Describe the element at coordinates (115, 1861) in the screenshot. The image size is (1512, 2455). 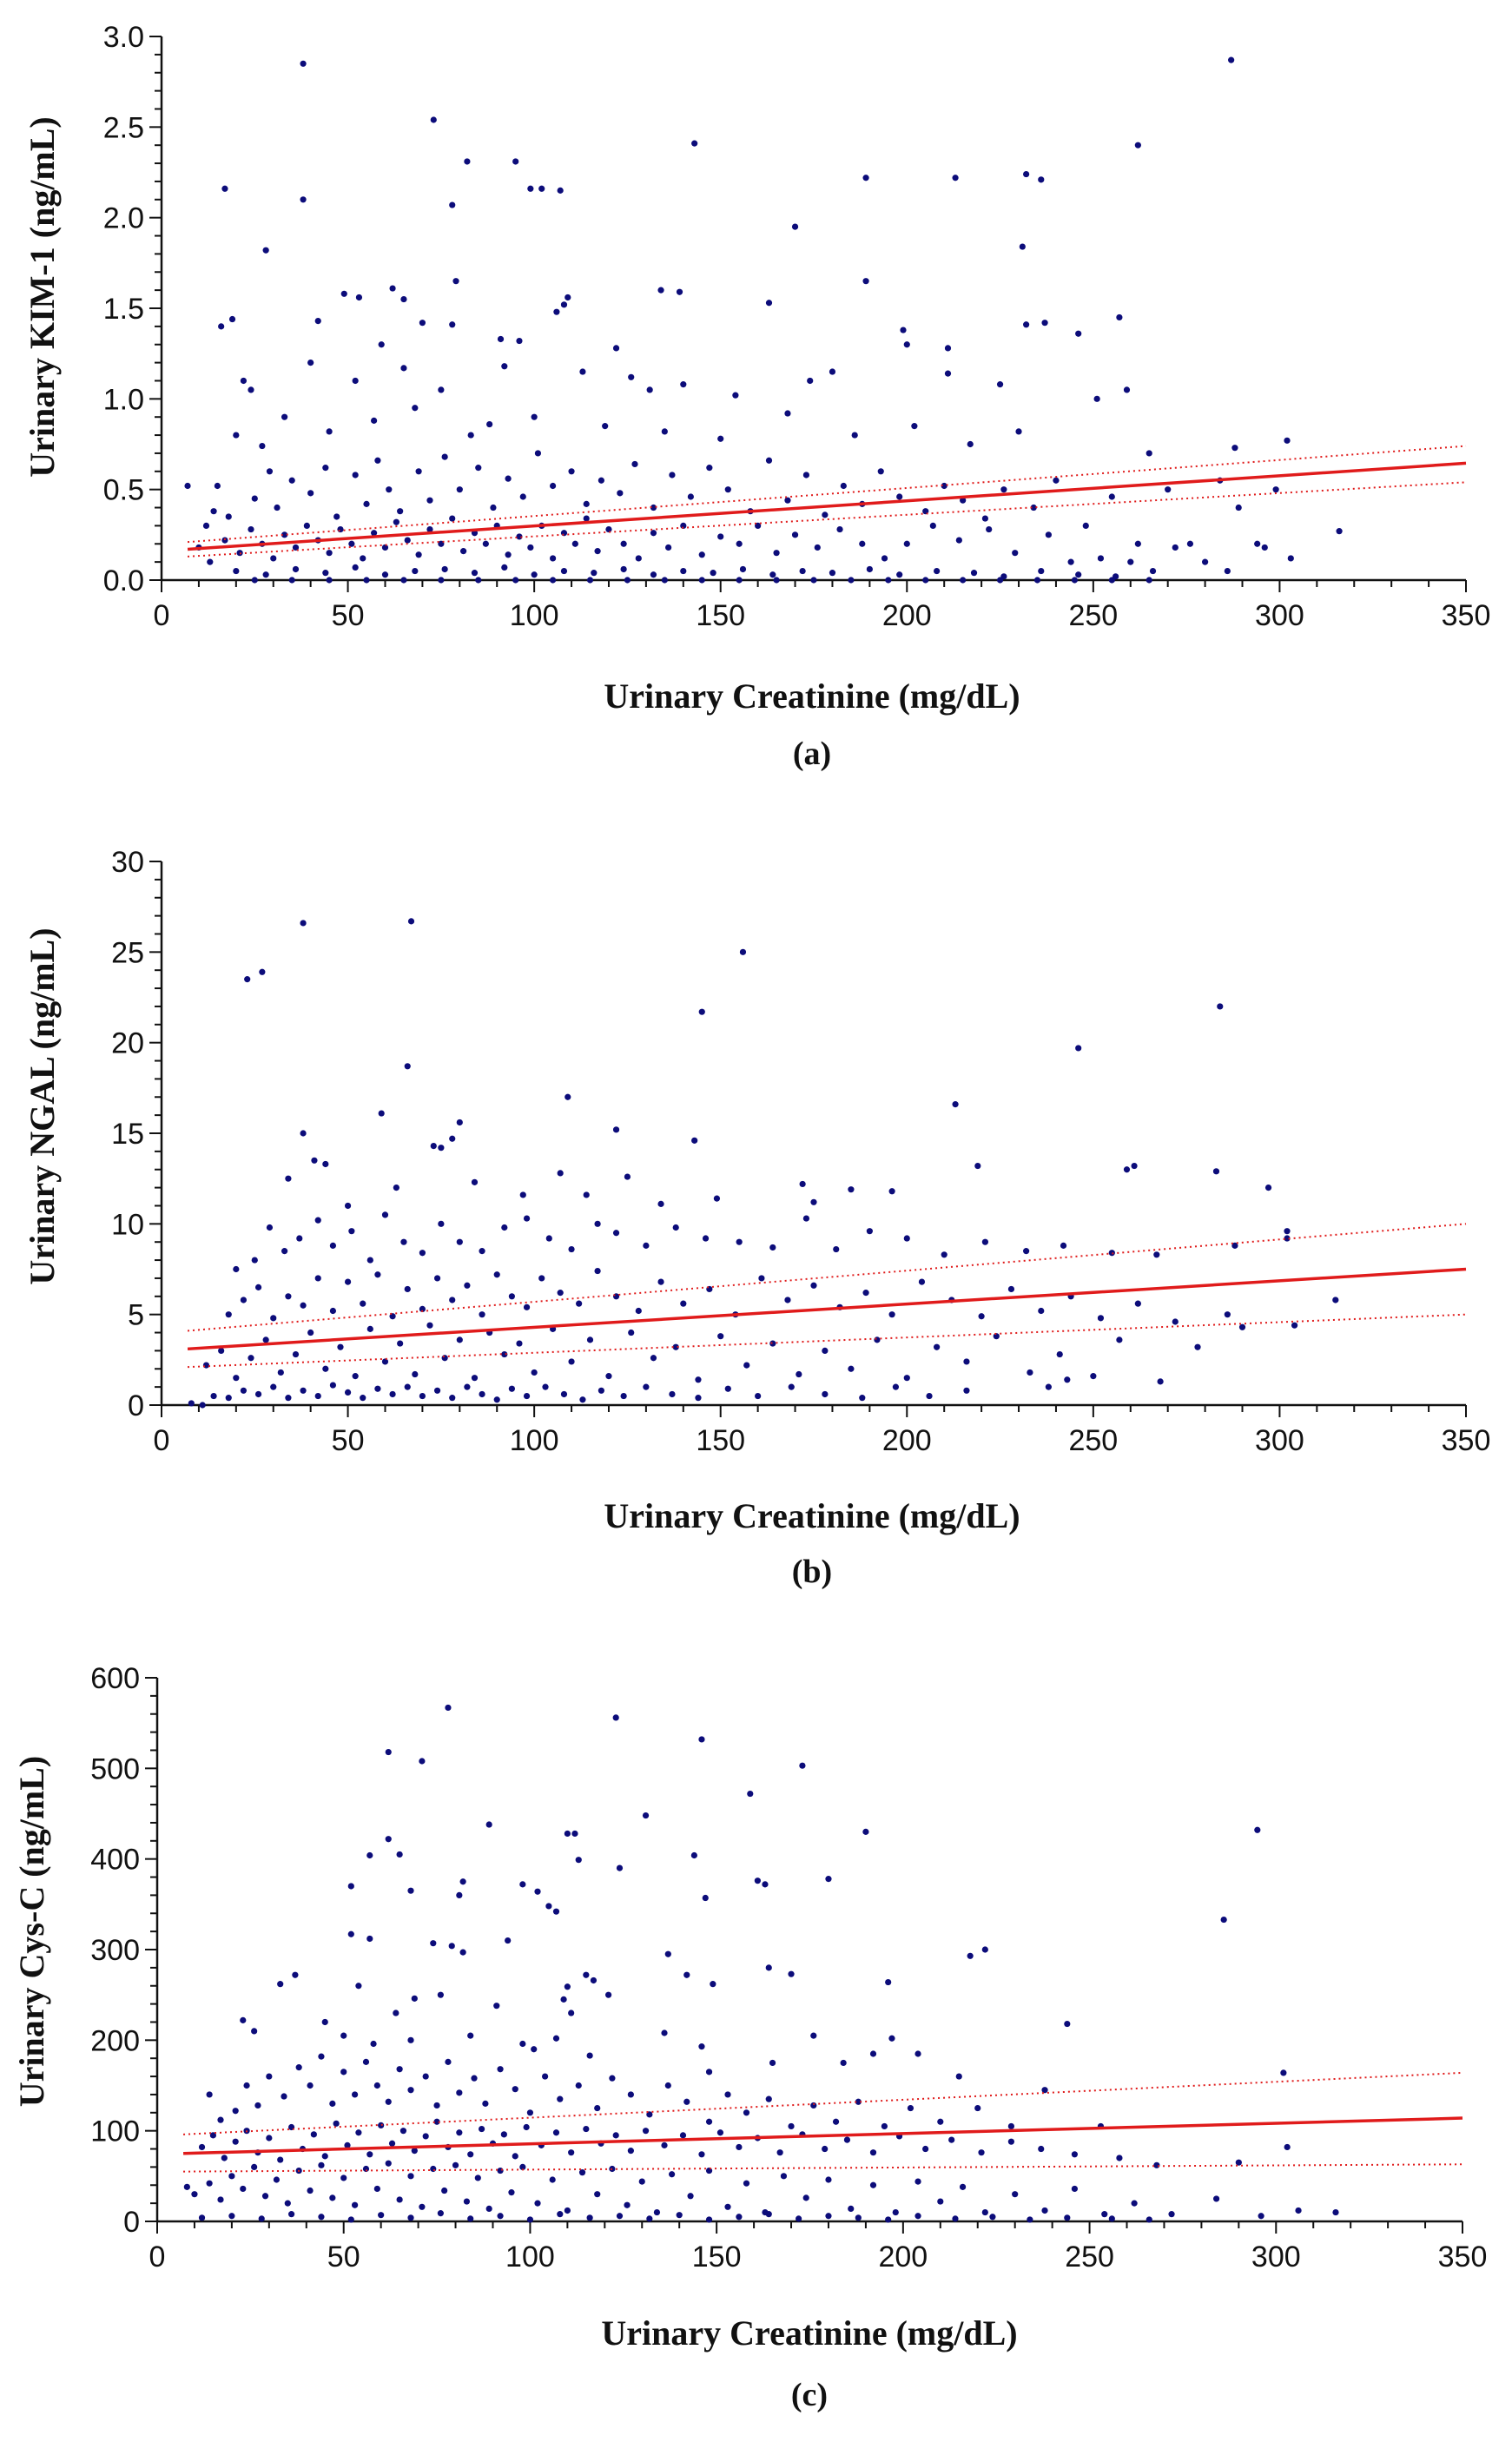
I see `y-tick-label: 400` at that location.